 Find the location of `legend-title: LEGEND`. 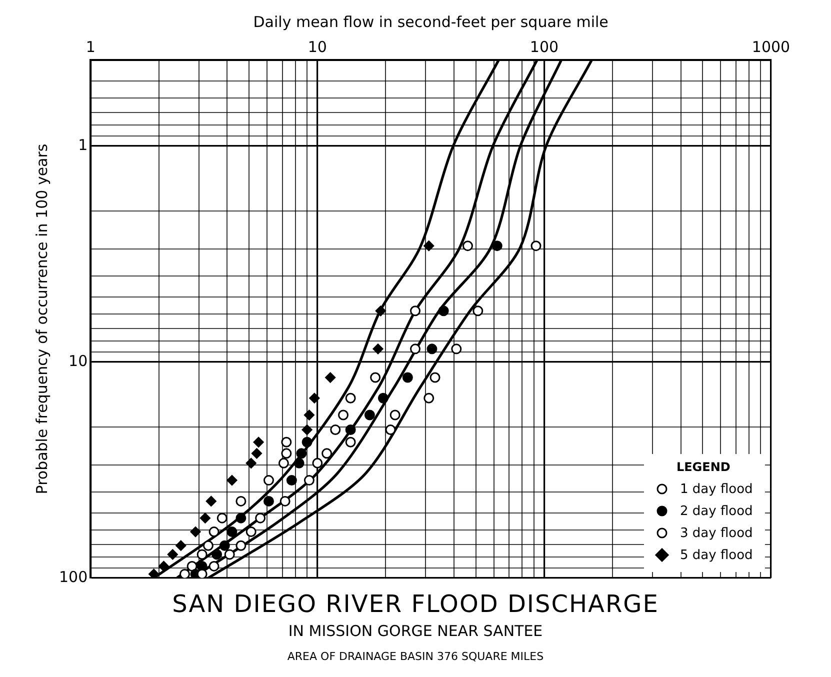

legend-title: LEGEND is located at coordinates (703, 467).